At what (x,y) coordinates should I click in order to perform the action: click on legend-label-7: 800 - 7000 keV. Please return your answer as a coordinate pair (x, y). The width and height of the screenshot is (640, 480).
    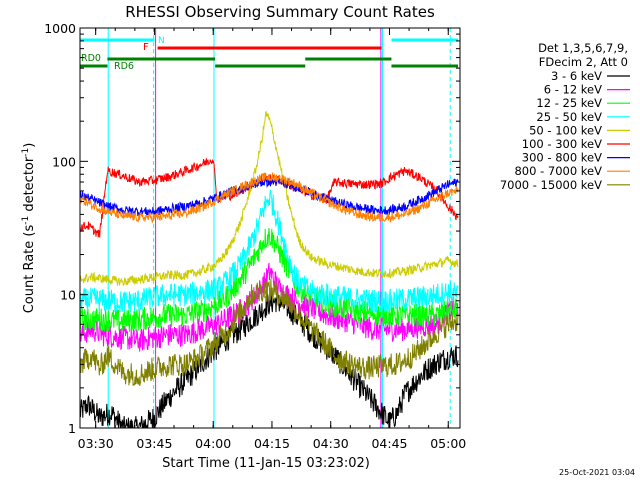
    Looking at the image, I should click on (558, 171).